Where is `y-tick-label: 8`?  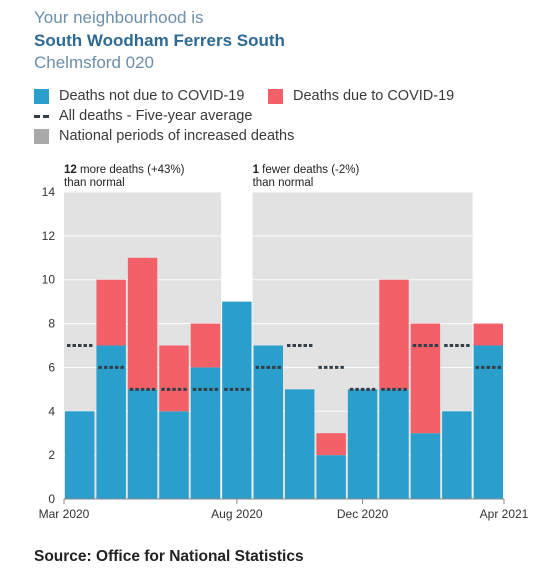
y-tick-label: 8 is located at coordinates (51, 324).